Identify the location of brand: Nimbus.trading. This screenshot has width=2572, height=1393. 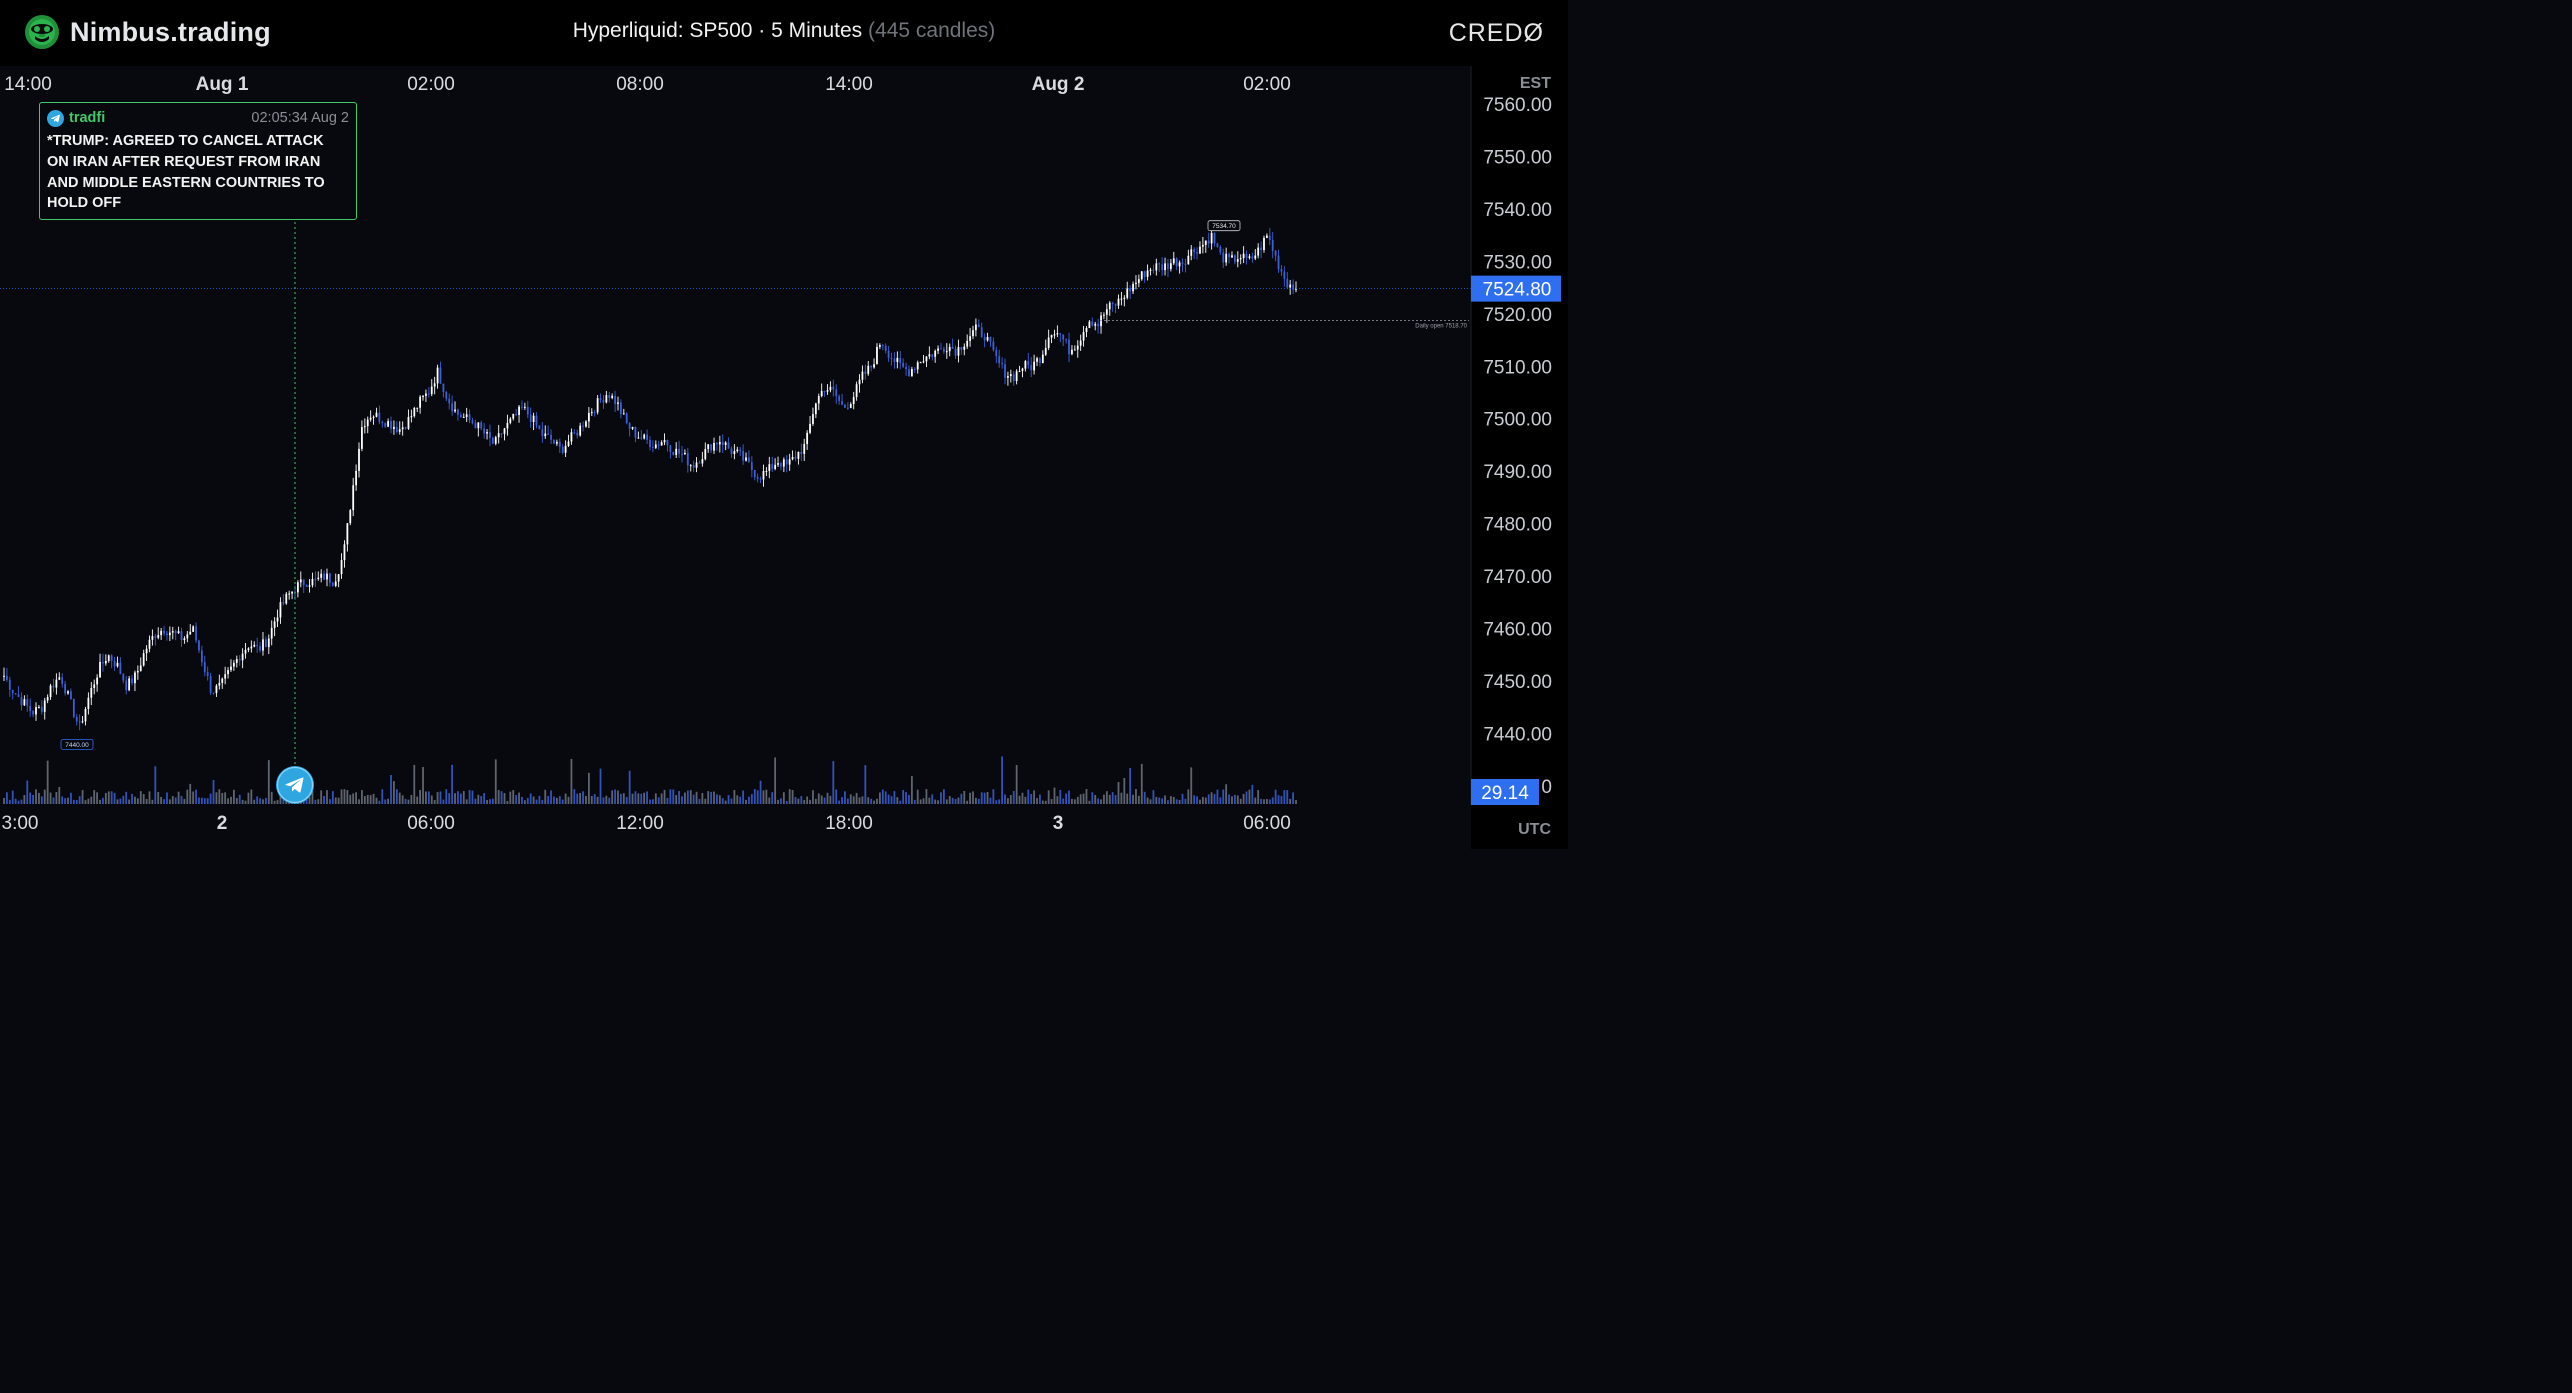
(147, 32).